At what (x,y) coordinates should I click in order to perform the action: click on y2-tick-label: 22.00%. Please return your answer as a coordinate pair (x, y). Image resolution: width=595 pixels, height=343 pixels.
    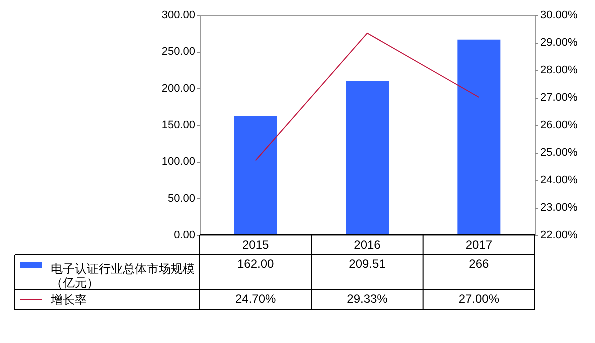
    Looking at the image, I should click on (559, 236).